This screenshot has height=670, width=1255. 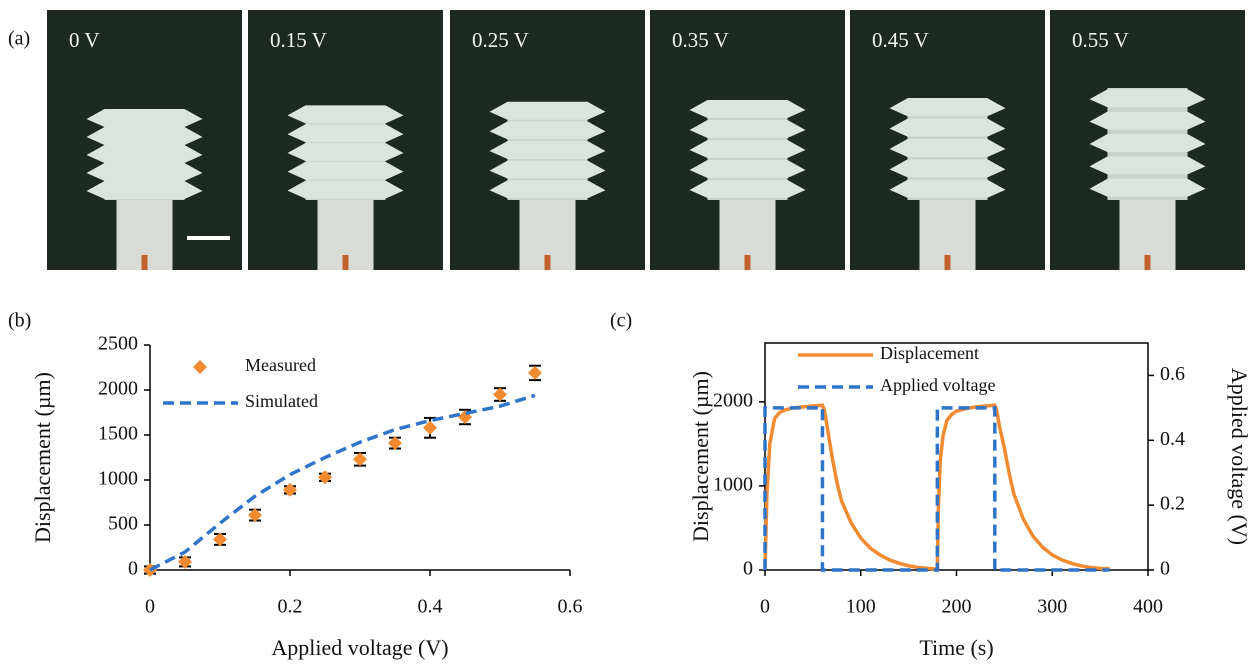 What do you see at coordinates (123, 524) in the screenshot?
I see `y-tick-label: 500` at bounding box center [123, 524].